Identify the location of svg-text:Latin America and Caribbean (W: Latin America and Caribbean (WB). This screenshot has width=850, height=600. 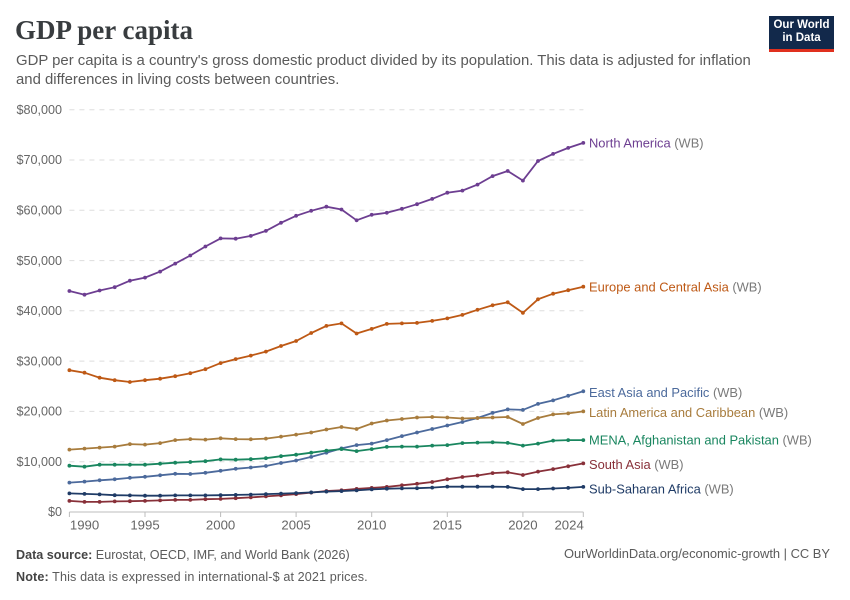
(688, 412).